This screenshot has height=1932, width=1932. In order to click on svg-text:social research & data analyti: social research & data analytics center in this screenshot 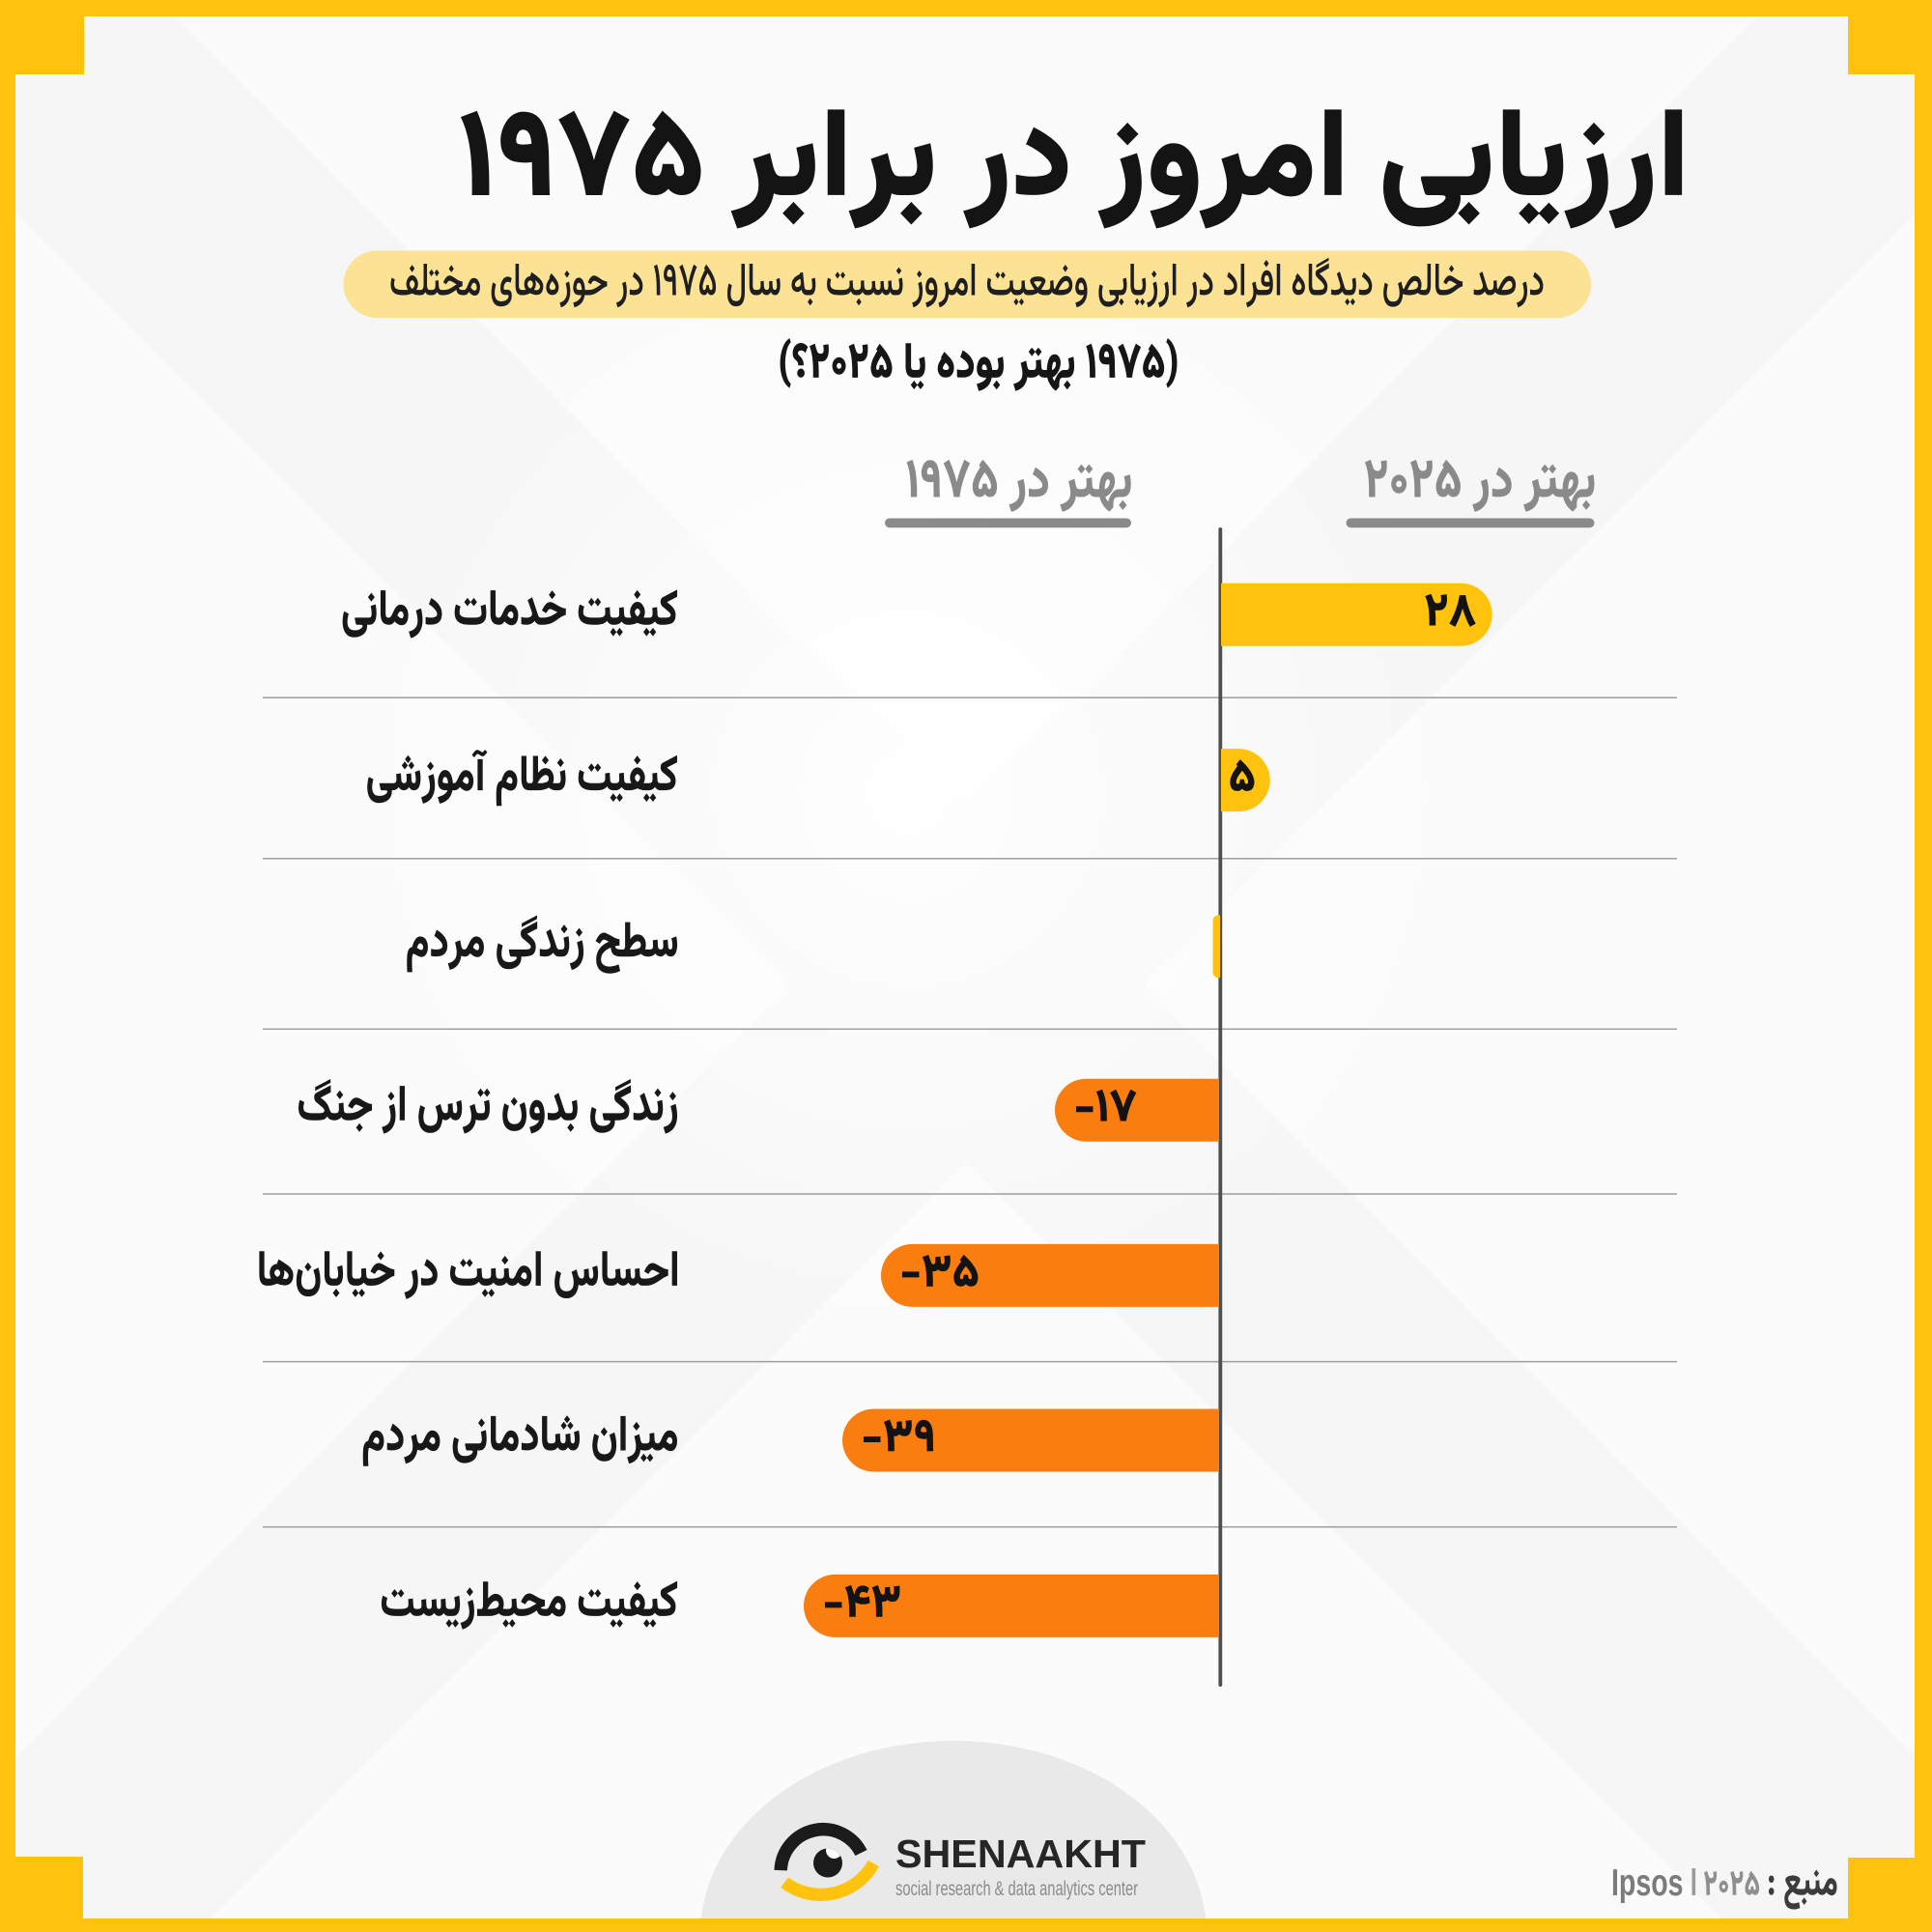, I will do `click(1016, 1888)`.